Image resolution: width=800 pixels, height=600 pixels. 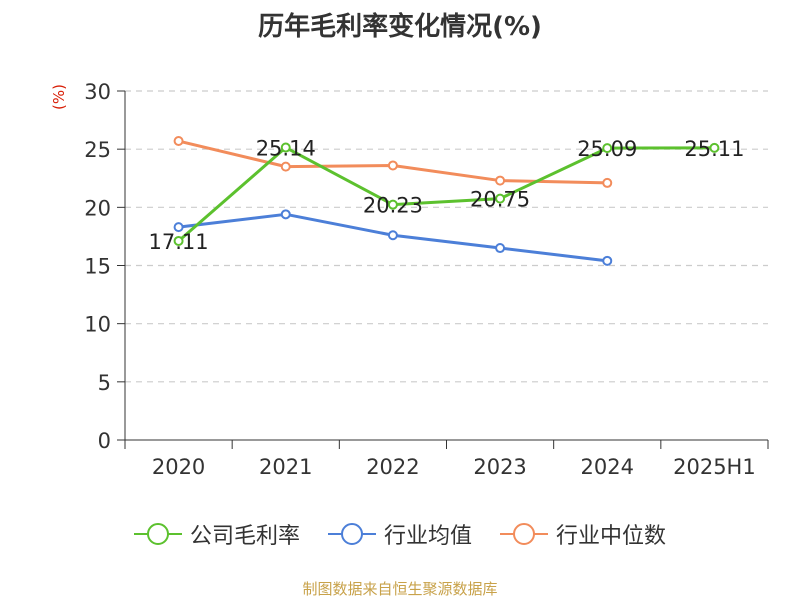 What do you see at coordinates (714, 467) in the screenshot?
I see `x-tick-label: 2025H1` at bounding box center [714, 467].